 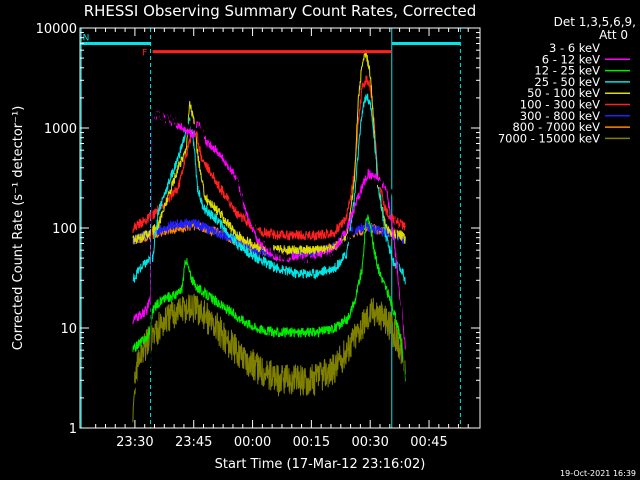 I want to click on detector-info-line-1: Det 1,3,5,6,9,, so click(x=595, y=22).